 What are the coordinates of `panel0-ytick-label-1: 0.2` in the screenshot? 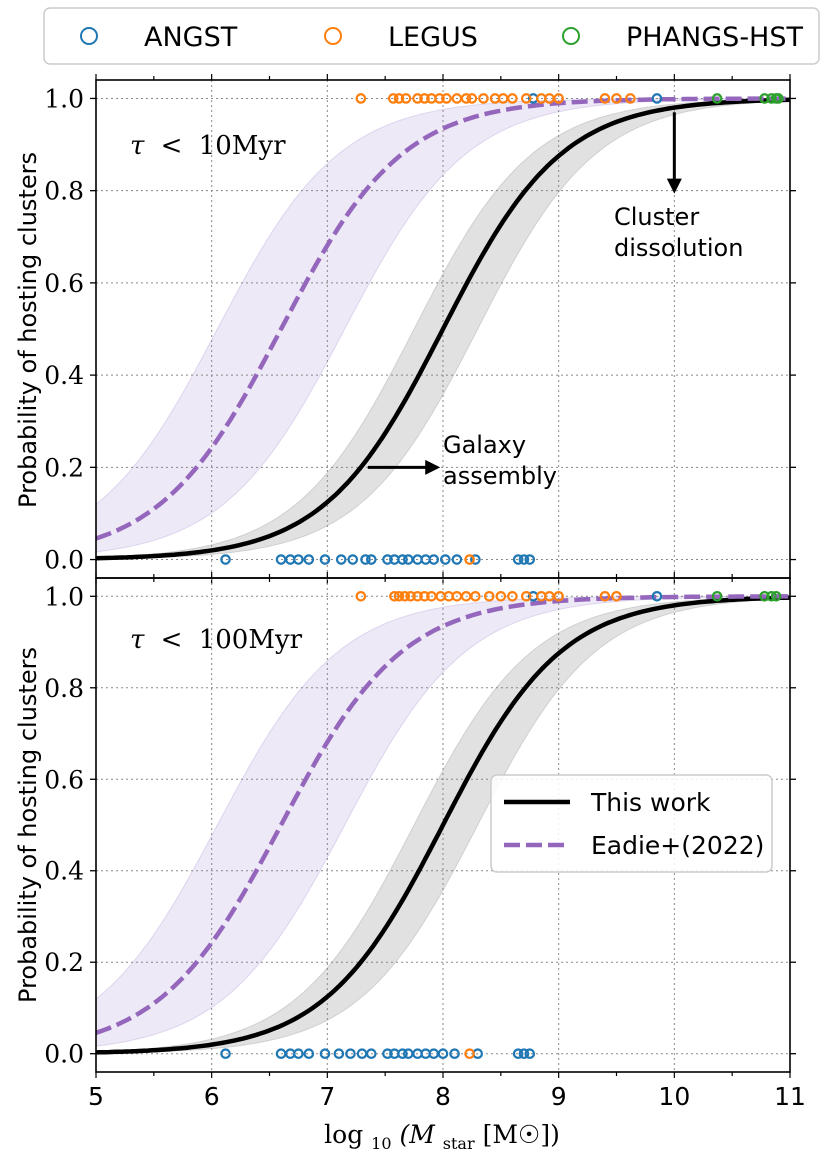 It's located at (64, 467).